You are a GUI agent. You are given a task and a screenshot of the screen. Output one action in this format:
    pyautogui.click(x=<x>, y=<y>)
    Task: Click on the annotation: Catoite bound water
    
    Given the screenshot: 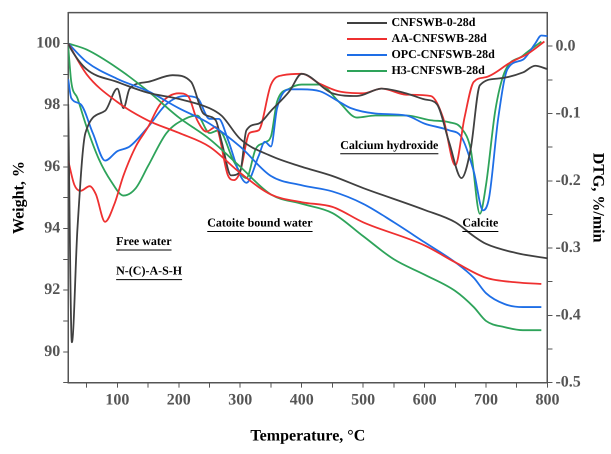 What is the action you would take?
    pyautogui.click(x=260, y=223)
    